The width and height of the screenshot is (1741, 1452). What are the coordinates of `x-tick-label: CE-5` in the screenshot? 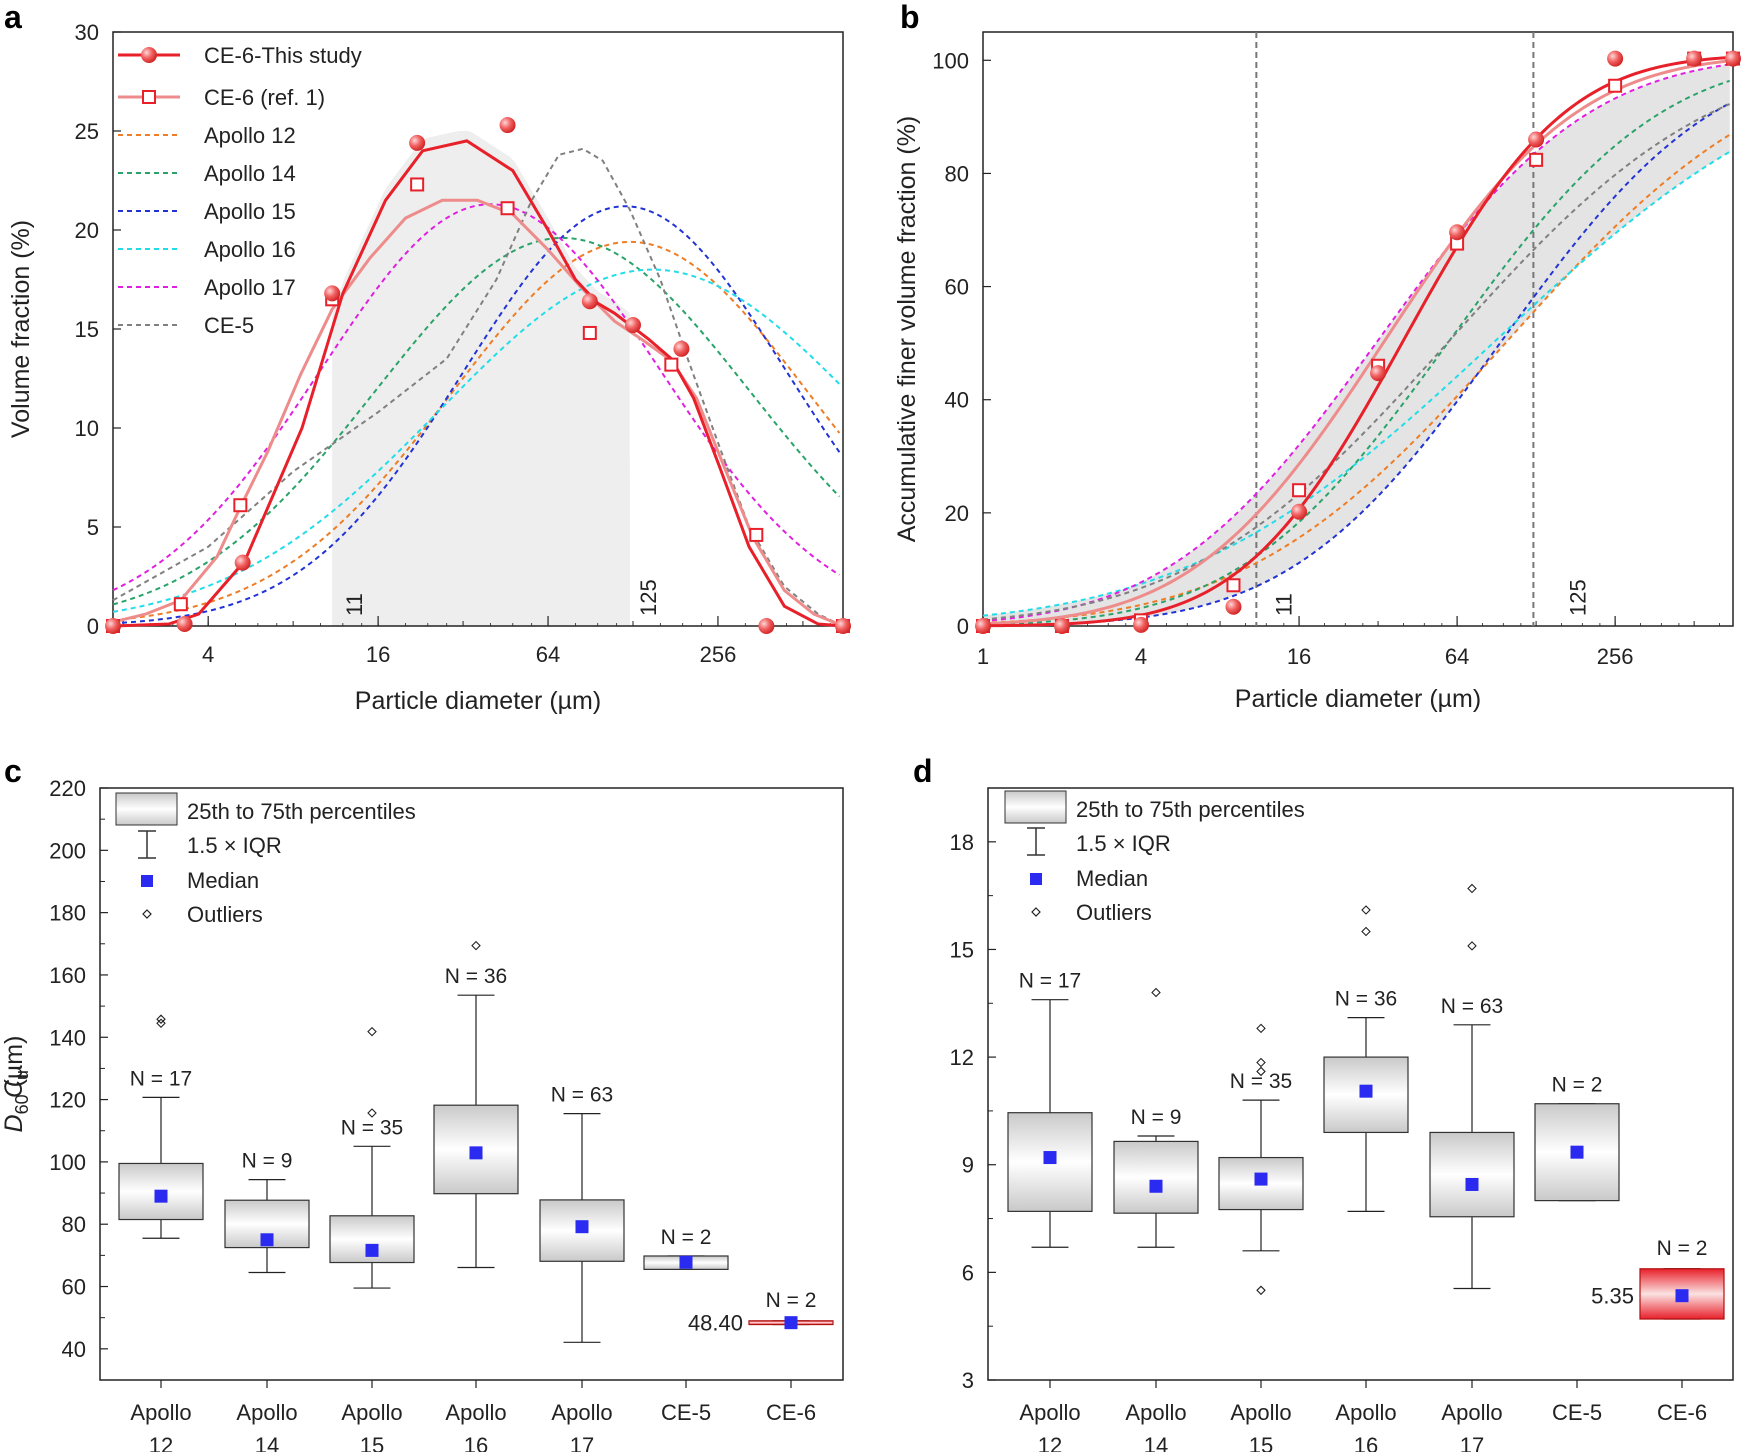 It's located at (686, 1412).